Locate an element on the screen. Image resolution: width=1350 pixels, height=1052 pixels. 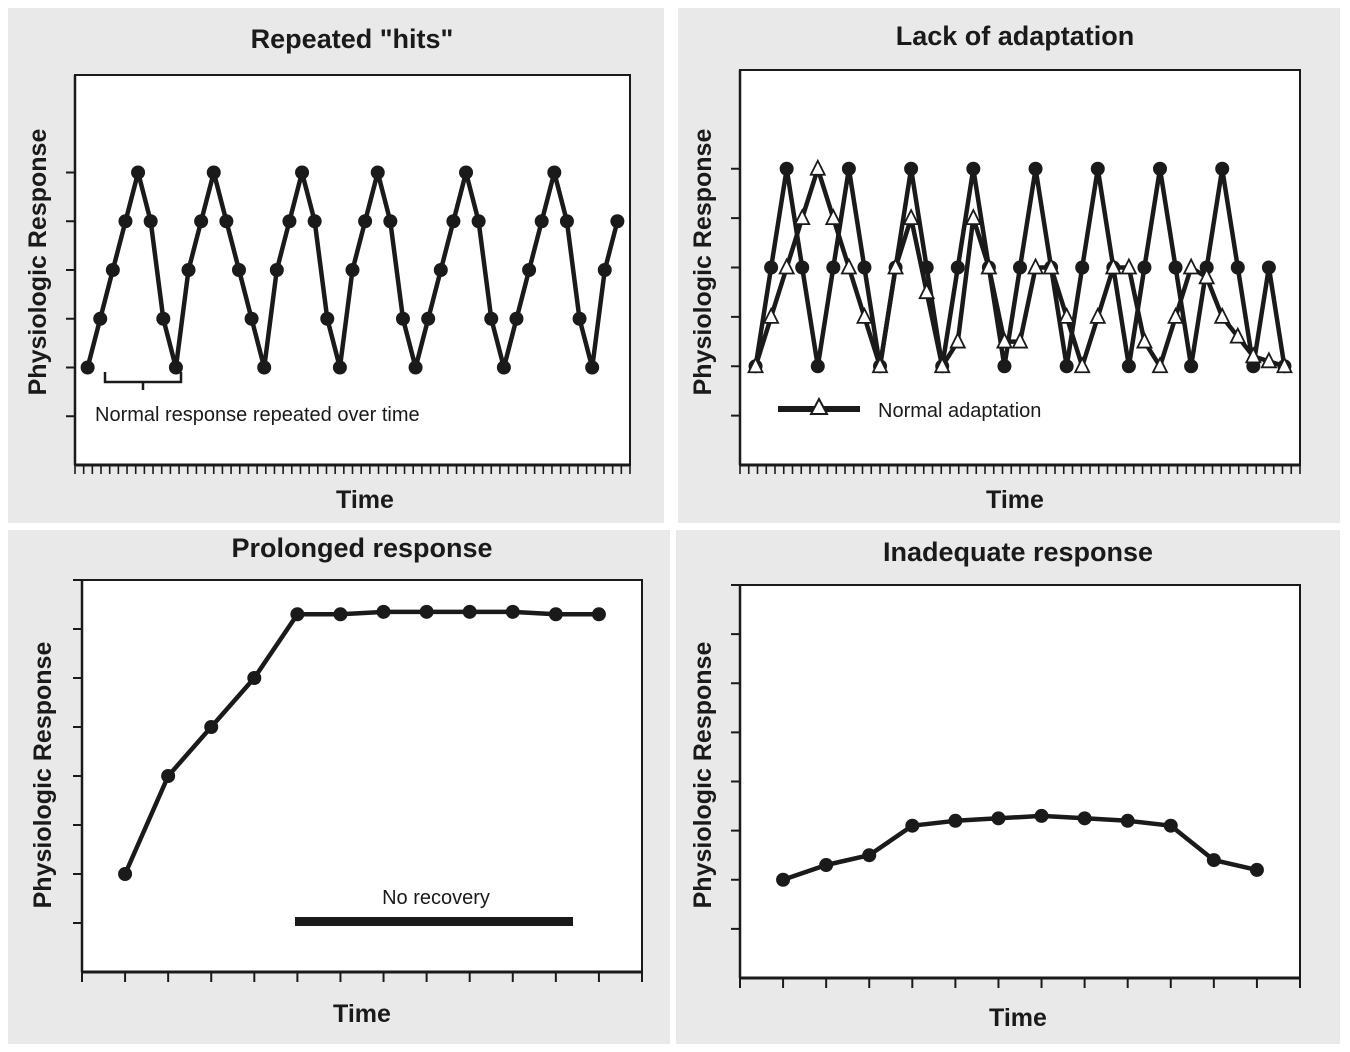
no-recovery-bar is located at coordinates (434, 921).